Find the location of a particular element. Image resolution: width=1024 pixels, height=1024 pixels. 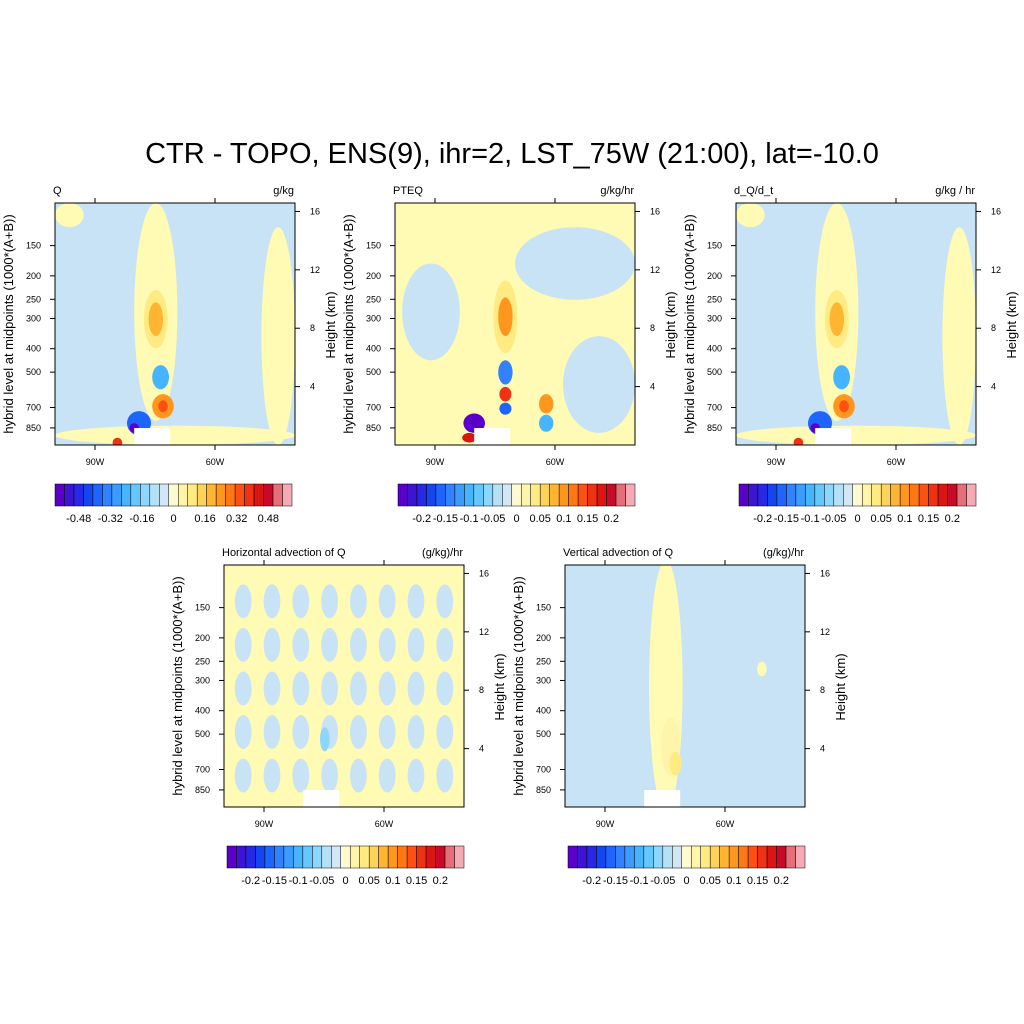

panel-title: Vertical advection of Q is located at coordinates (618, 553).